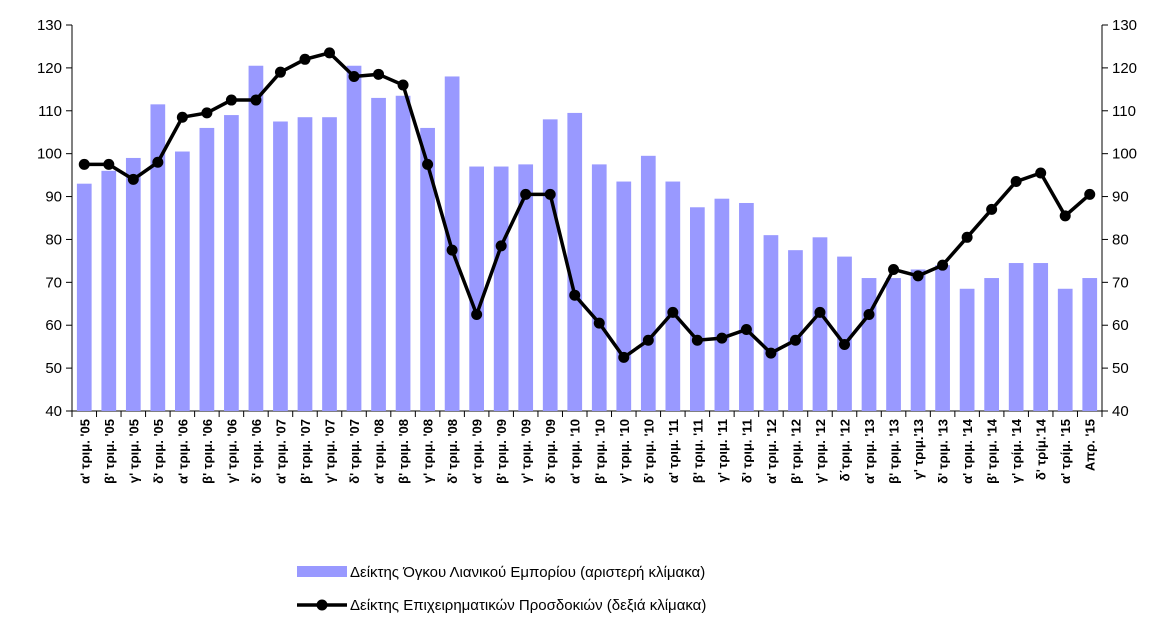 The image size is (1167, 619). Describe the element at coordinates (280, 451) in the screenshot. I see `x-tick-label: α' τριμ. '07` at that location.